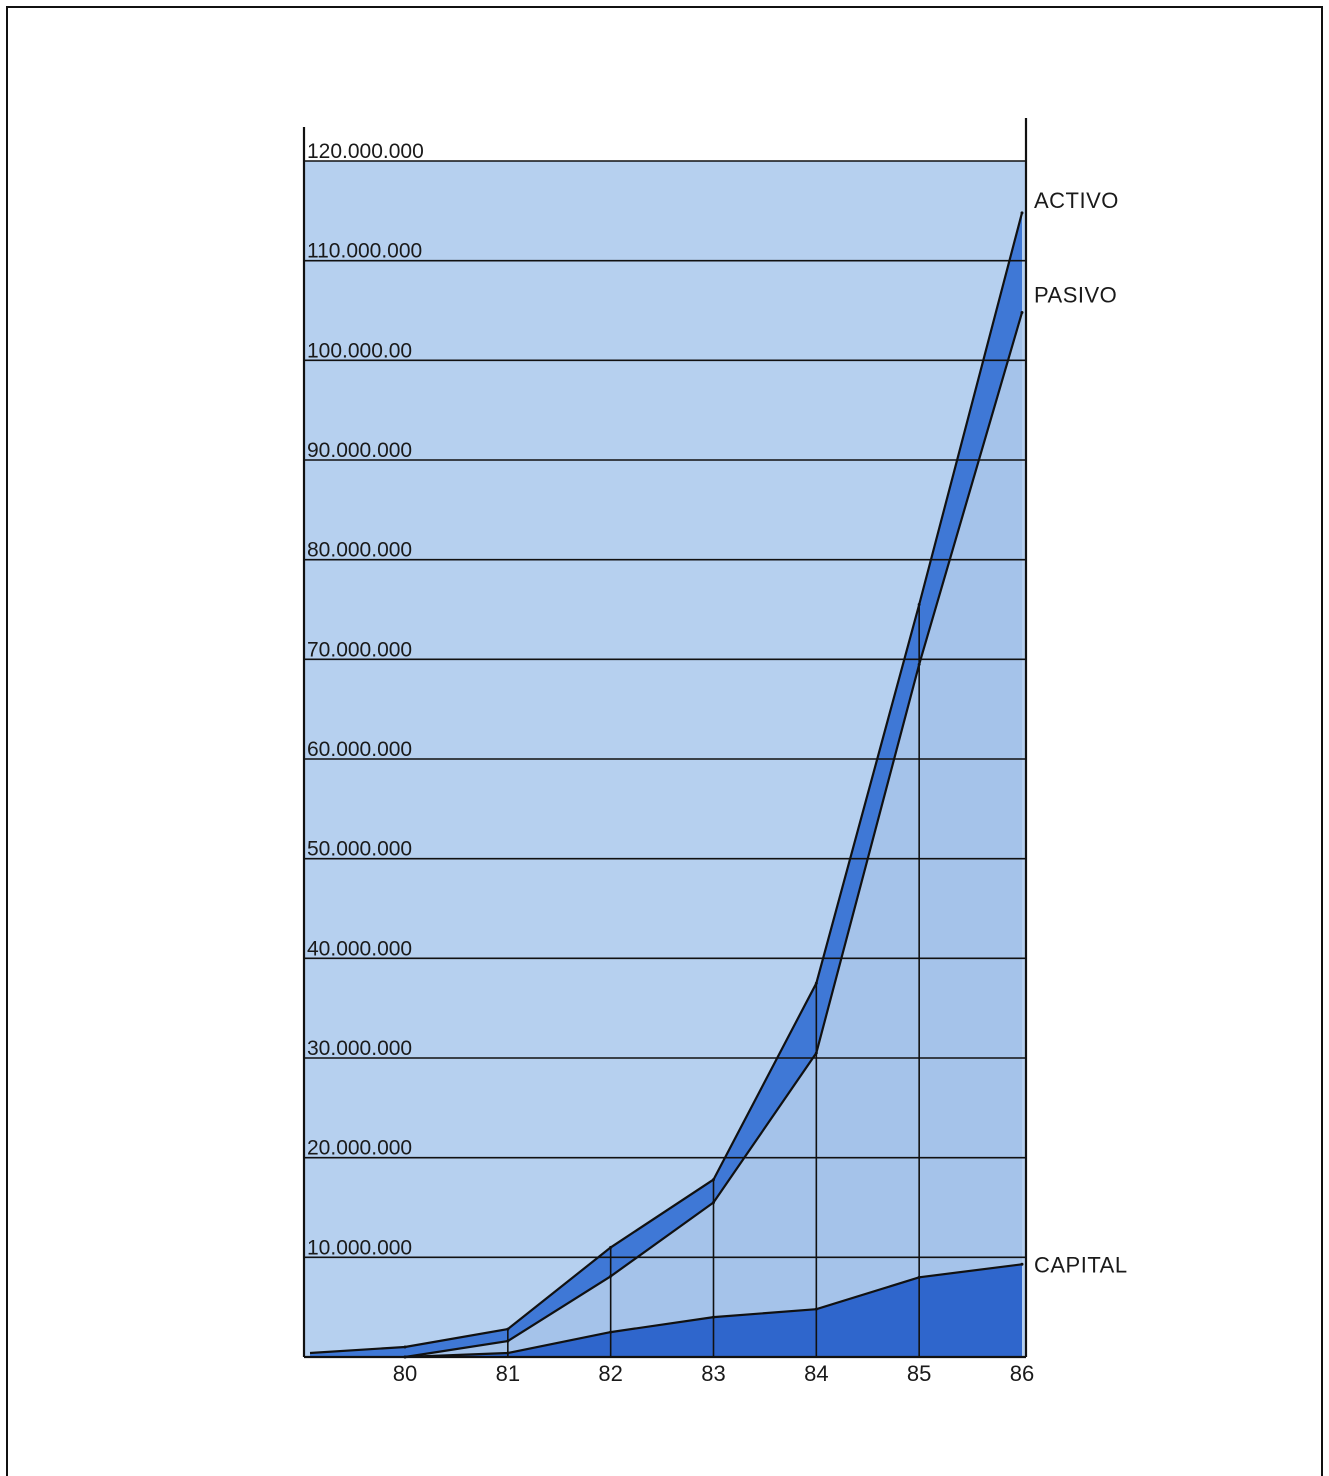 The image size is (1329, 1476). I want to click on x-tick-label: 86, so click(1022, 1373).